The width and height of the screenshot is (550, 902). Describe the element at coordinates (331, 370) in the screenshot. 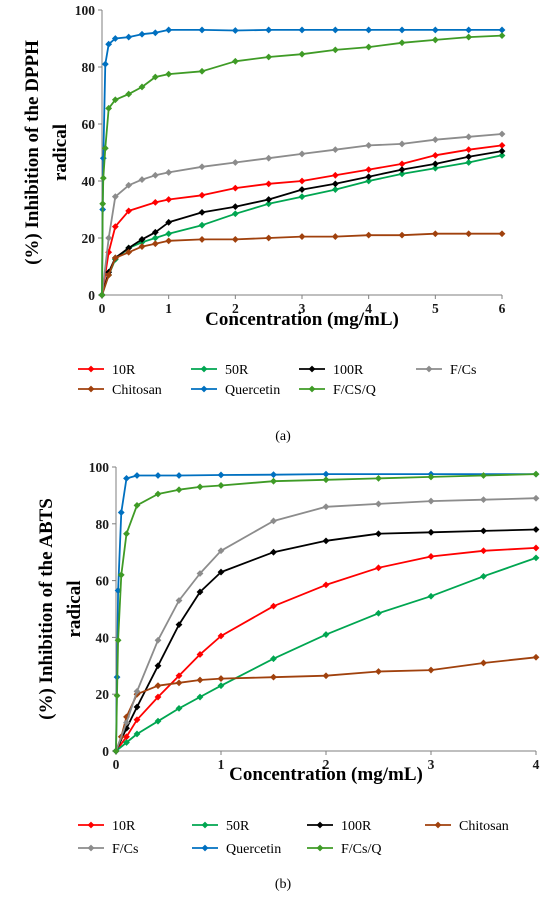

I see `legend-item-100r: 100R` at that location.